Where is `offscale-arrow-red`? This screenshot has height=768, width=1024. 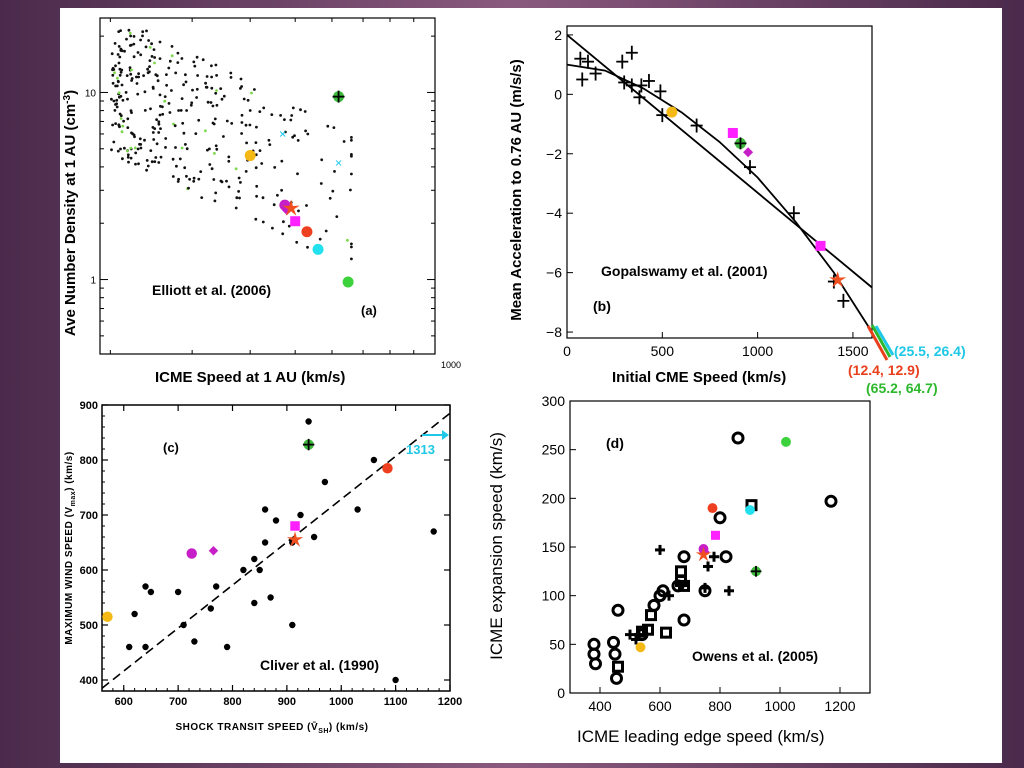 offscale-arrow-red is located at coordinates (877, 343).